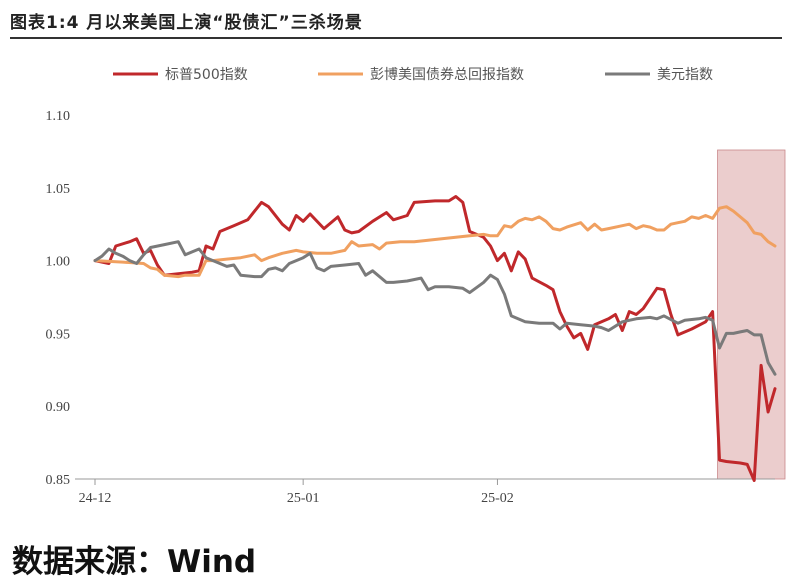 This screenshot has height=588, width=790. Describe the element at coordinates (58, 480) in the screenshot. I see `y-tick-label: 0.85` at that location.